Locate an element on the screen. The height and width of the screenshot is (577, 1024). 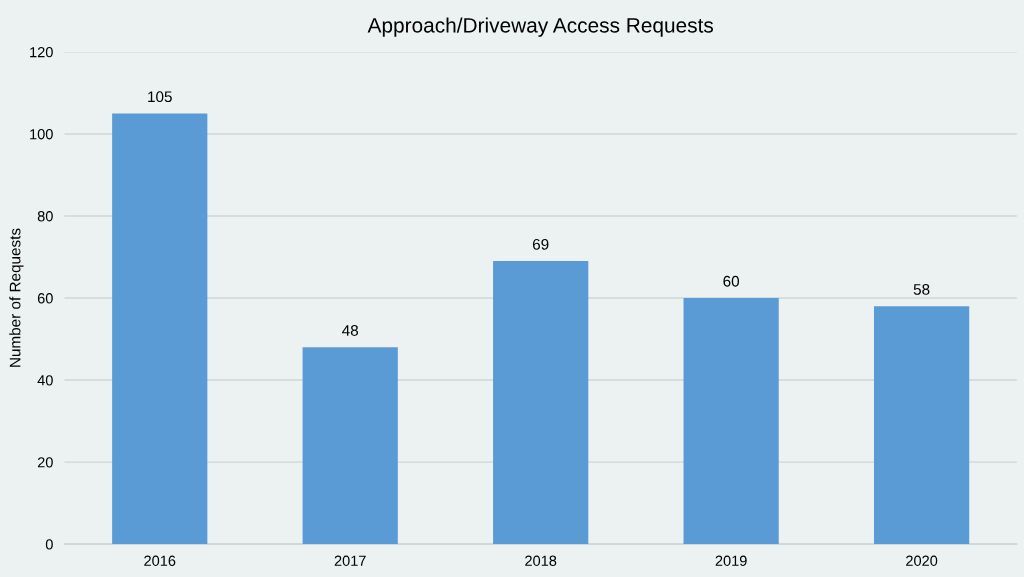
chart-title: Approach/Driveway Access Requests is located at coordinates (540, 27).